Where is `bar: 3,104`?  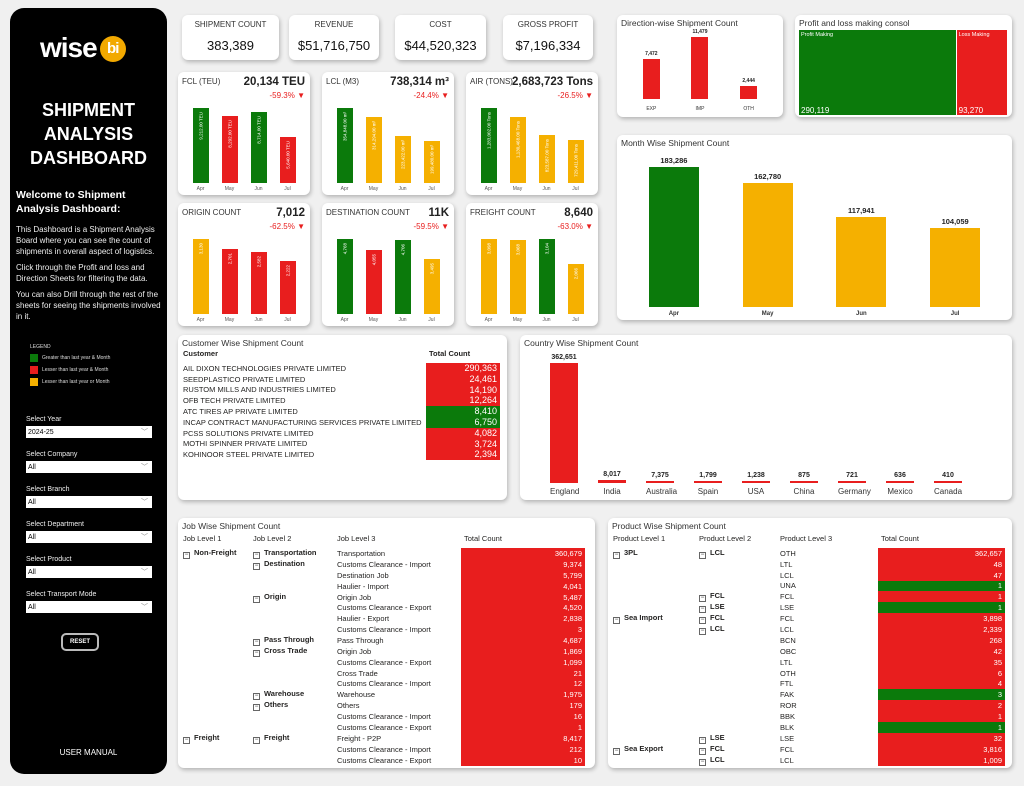
bar: 3,104 is located at coordinates (546, 276).